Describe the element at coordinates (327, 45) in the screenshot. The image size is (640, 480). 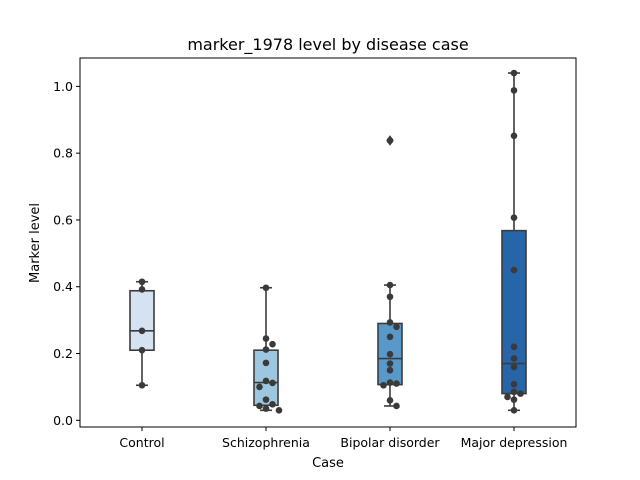
I see `chart-title: marker_1978 level by disease case` at that location.